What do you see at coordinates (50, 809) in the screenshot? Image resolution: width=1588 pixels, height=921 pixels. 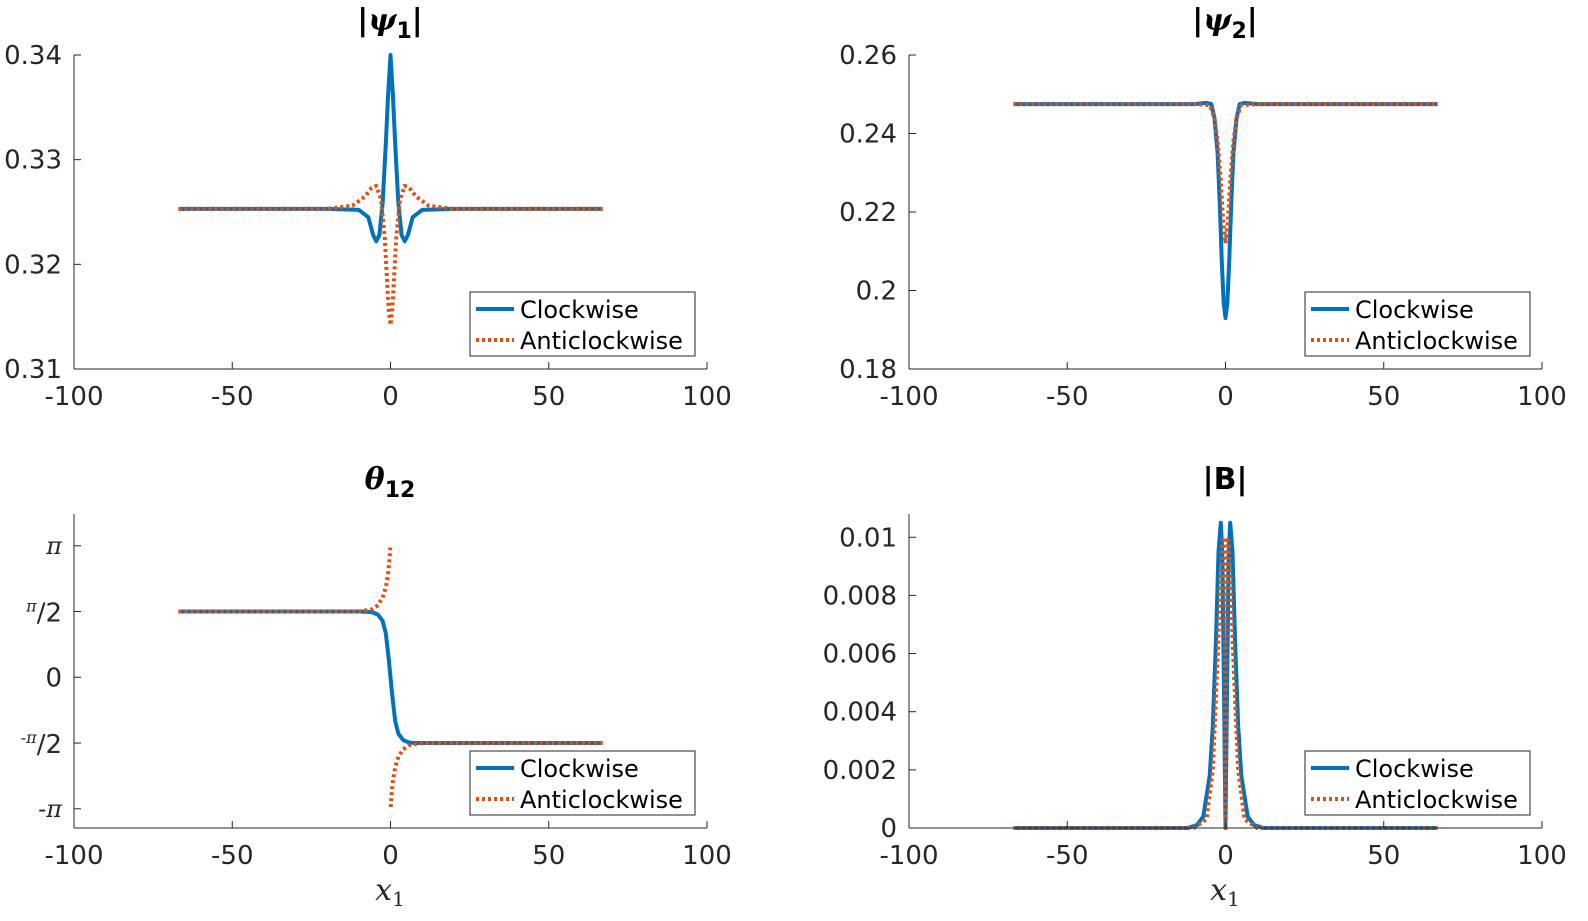 I see `y-tick-label: -π` at bounding box center [50, 809].